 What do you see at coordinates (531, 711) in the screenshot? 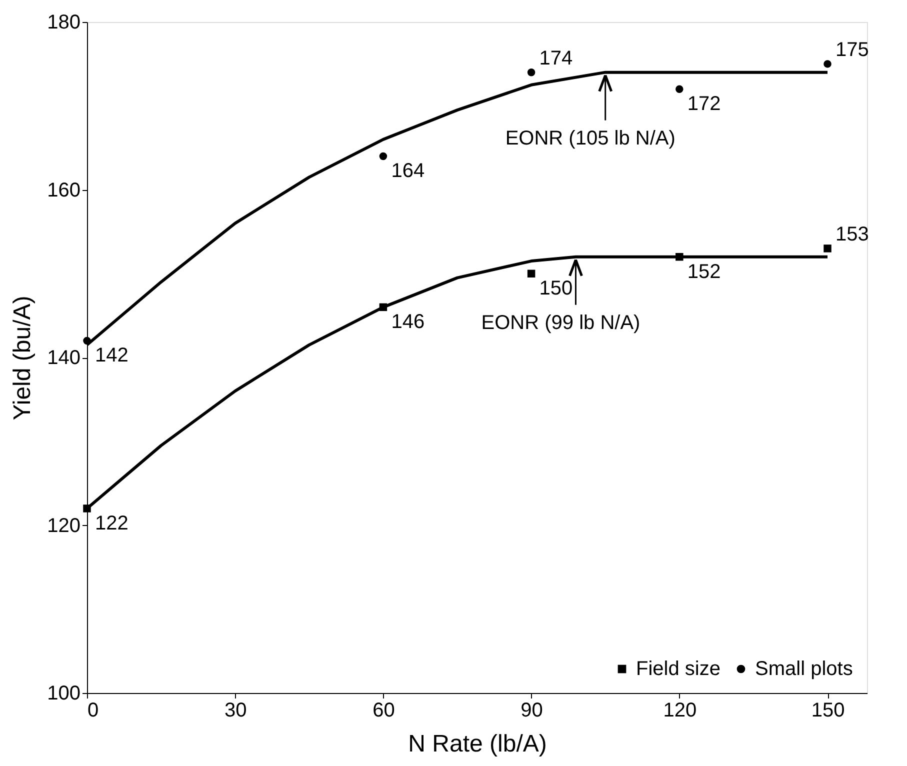
I see `x-tick-label: 90` at bounding box center [531, 711].